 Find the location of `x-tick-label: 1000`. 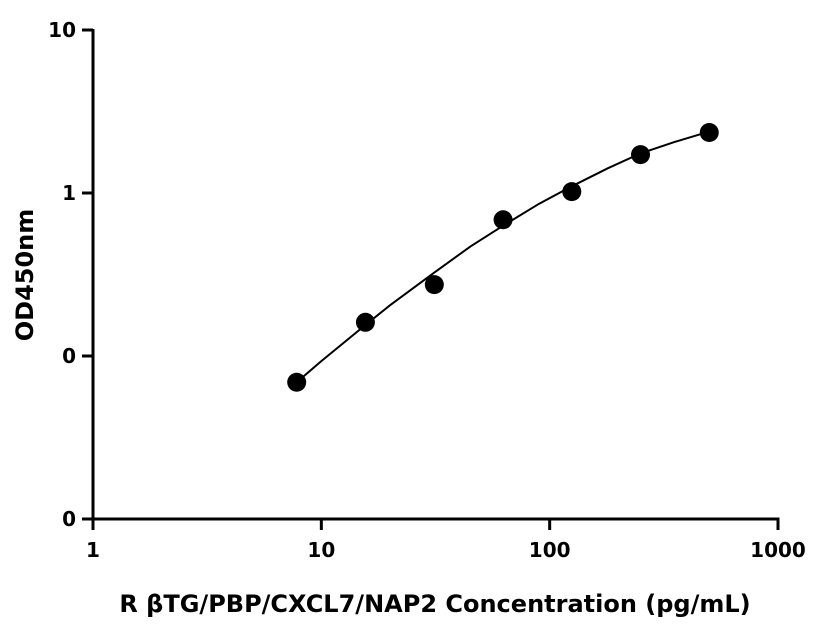

x-tick-label: 1000 is located at coordinates (778, 550).